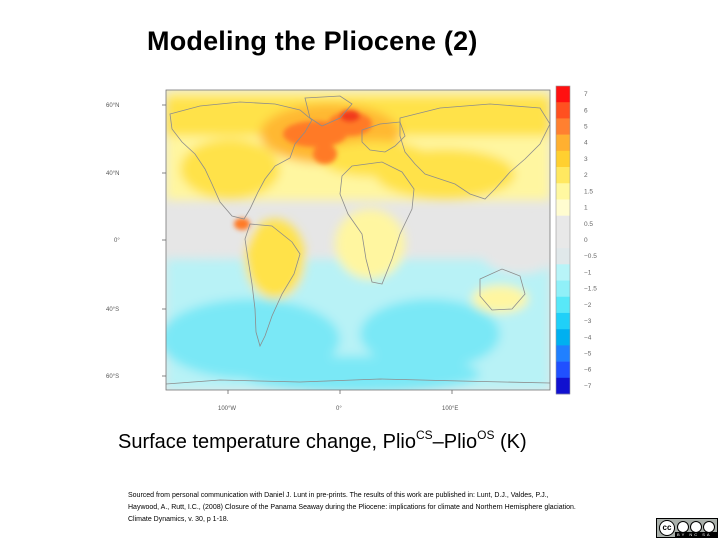 This screenshot has width=720, height=540. I want to click on gulf-stream-hotspot, so click(325, 154).